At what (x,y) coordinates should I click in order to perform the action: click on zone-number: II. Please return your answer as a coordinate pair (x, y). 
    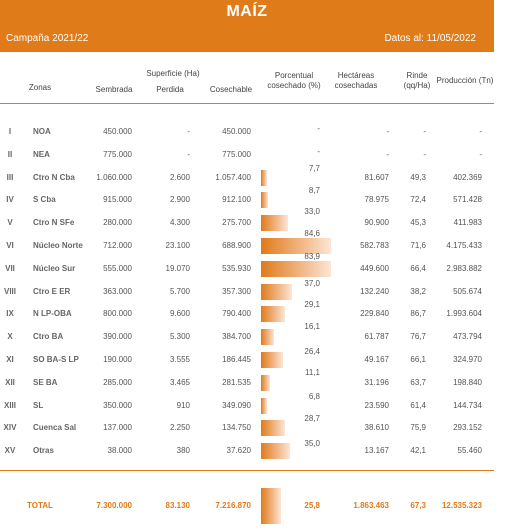
    Looking at the image, I should click on (10, 154).